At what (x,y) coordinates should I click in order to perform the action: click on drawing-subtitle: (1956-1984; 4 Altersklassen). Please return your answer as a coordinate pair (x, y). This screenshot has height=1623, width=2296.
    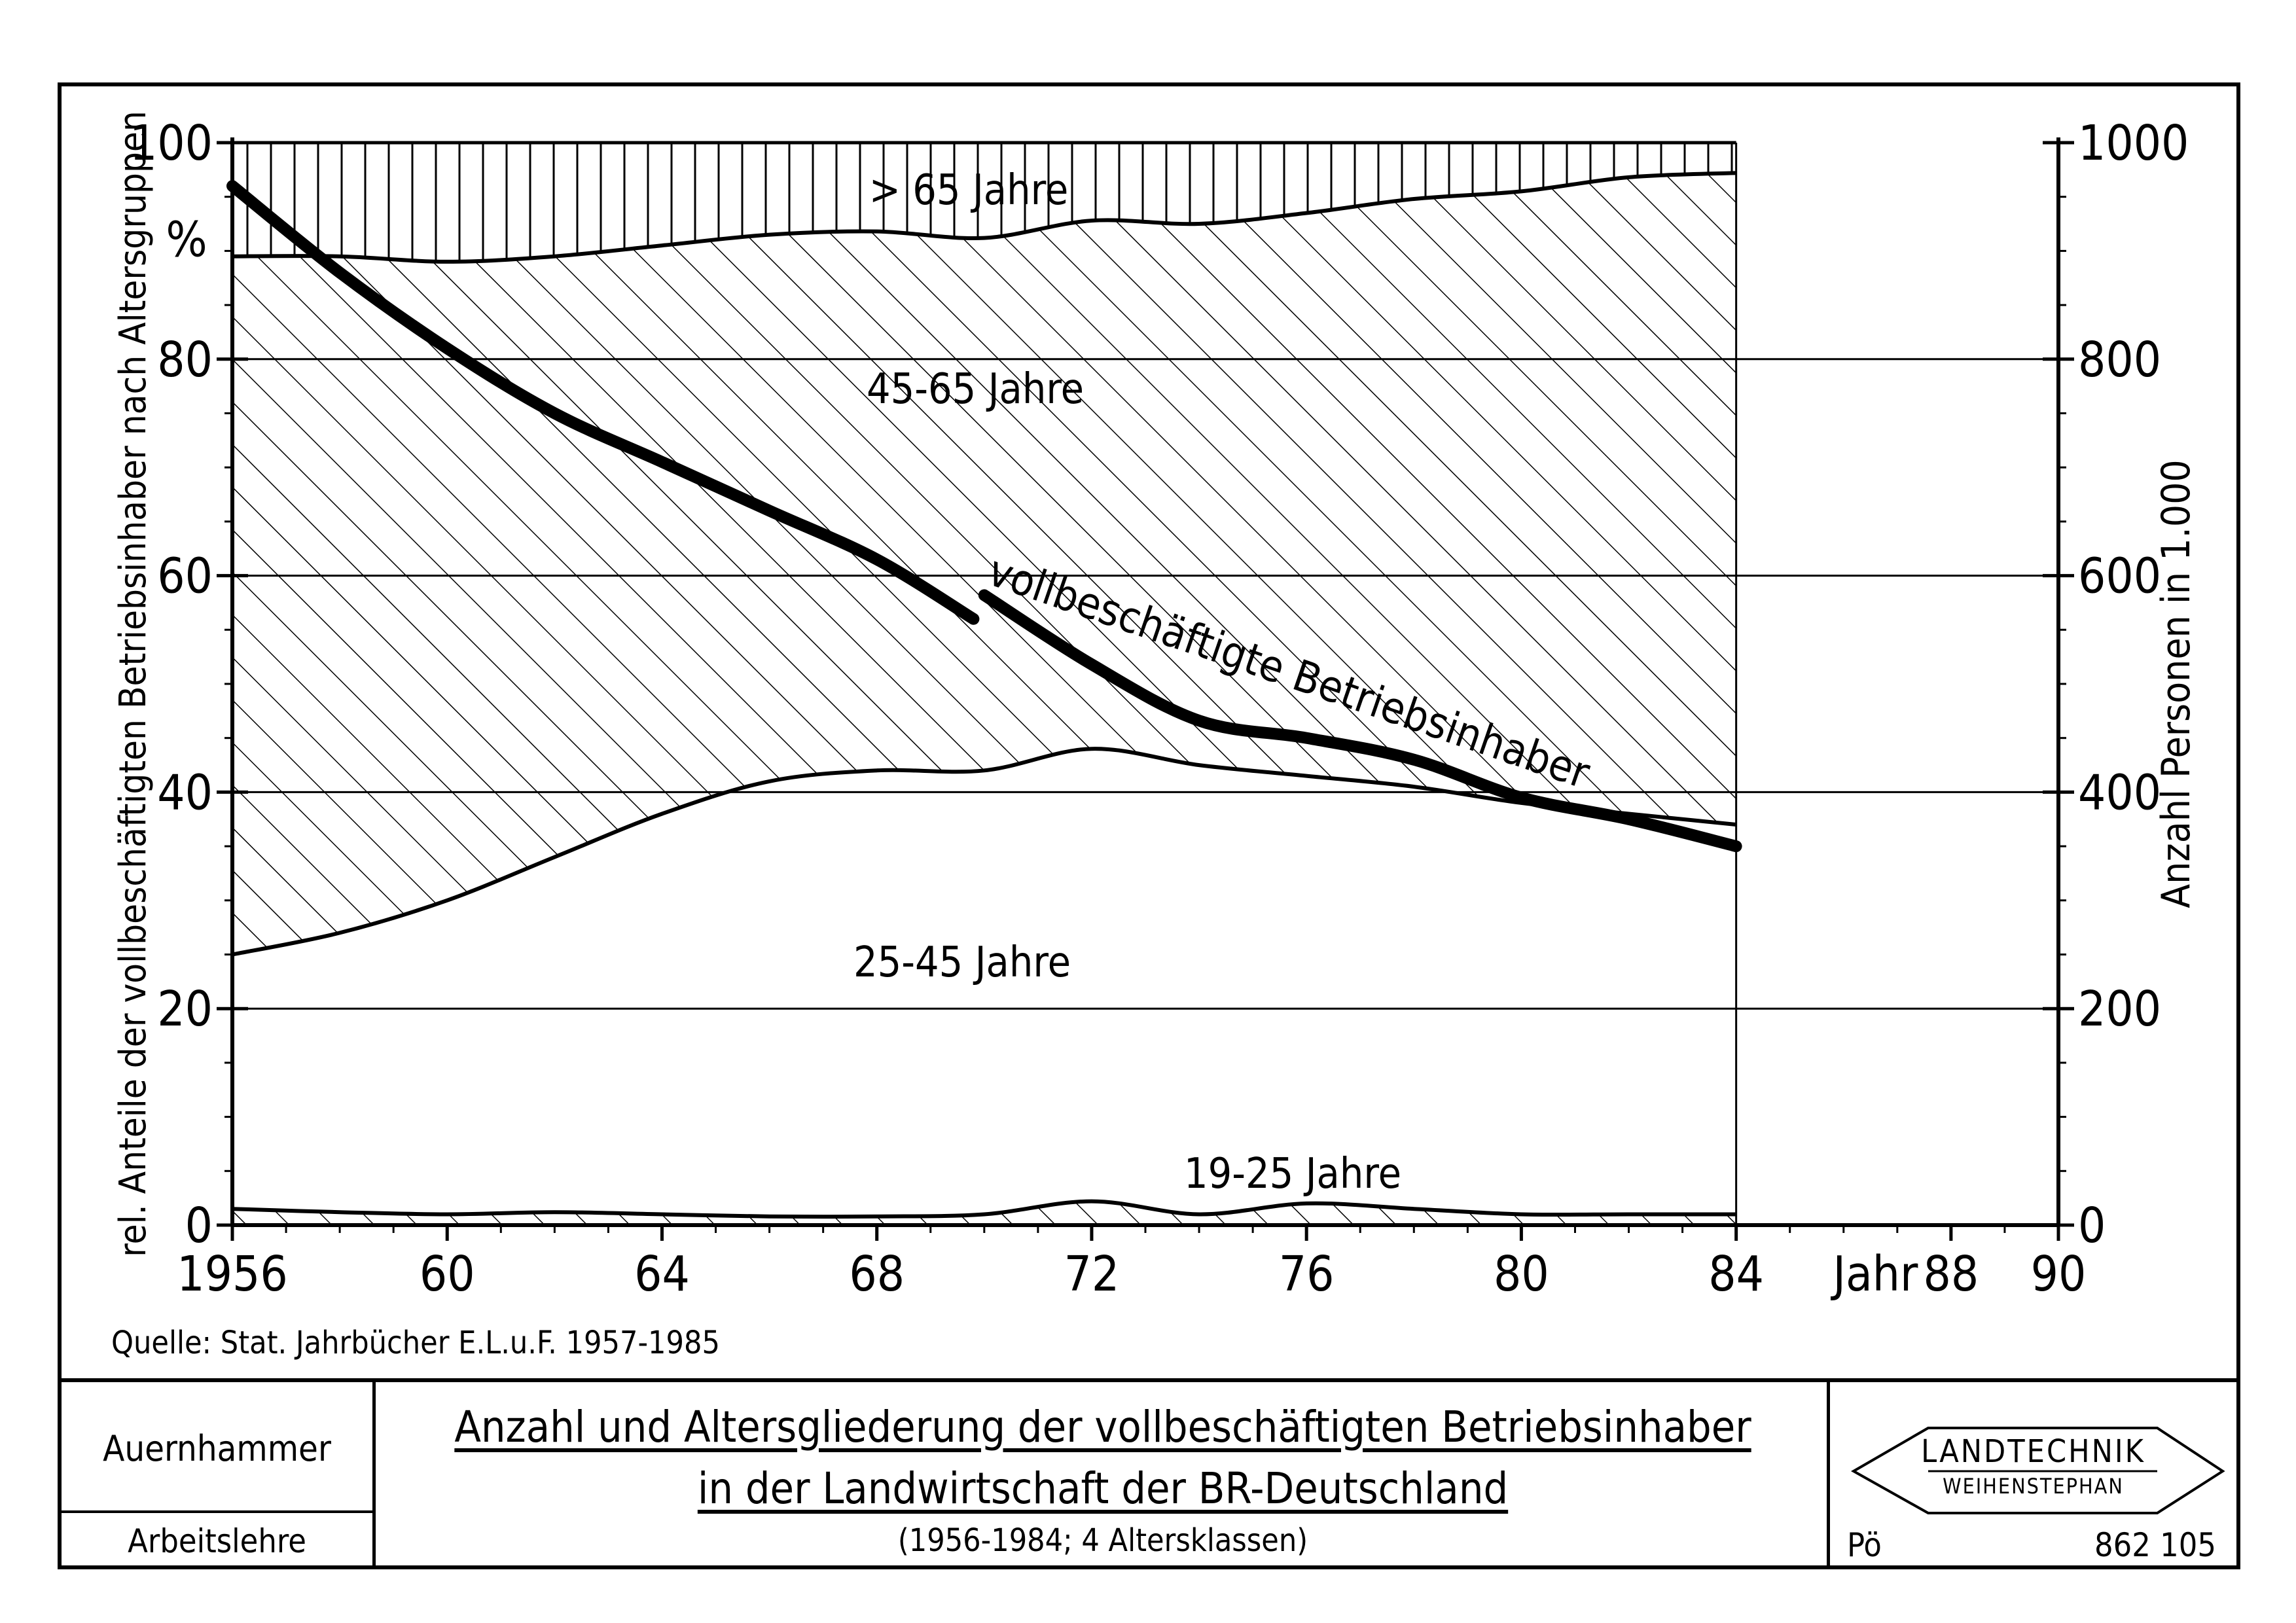
    Looking at the image, I should click on (1102, 1540).